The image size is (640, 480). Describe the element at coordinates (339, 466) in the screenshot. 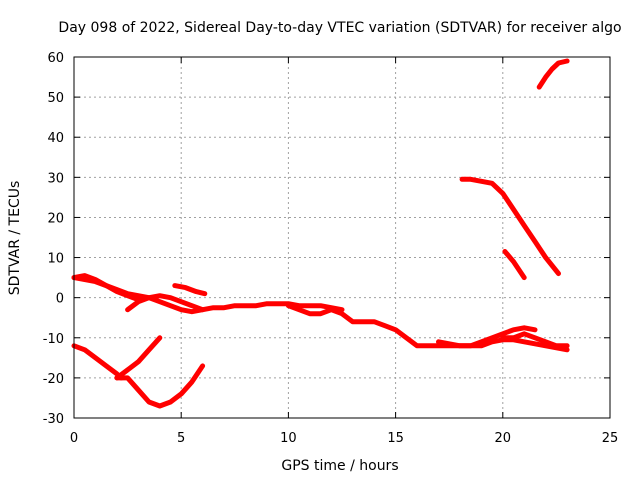

I see `x-axis-label: GPS time / hours` at that location.